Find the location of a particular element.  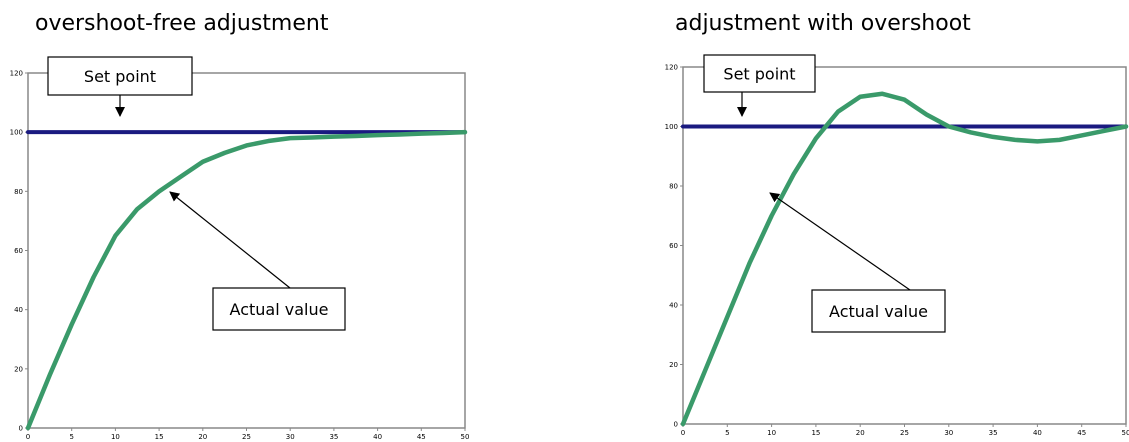

chart-title: adjustment with overshoot is located at coordinates (823, 23).